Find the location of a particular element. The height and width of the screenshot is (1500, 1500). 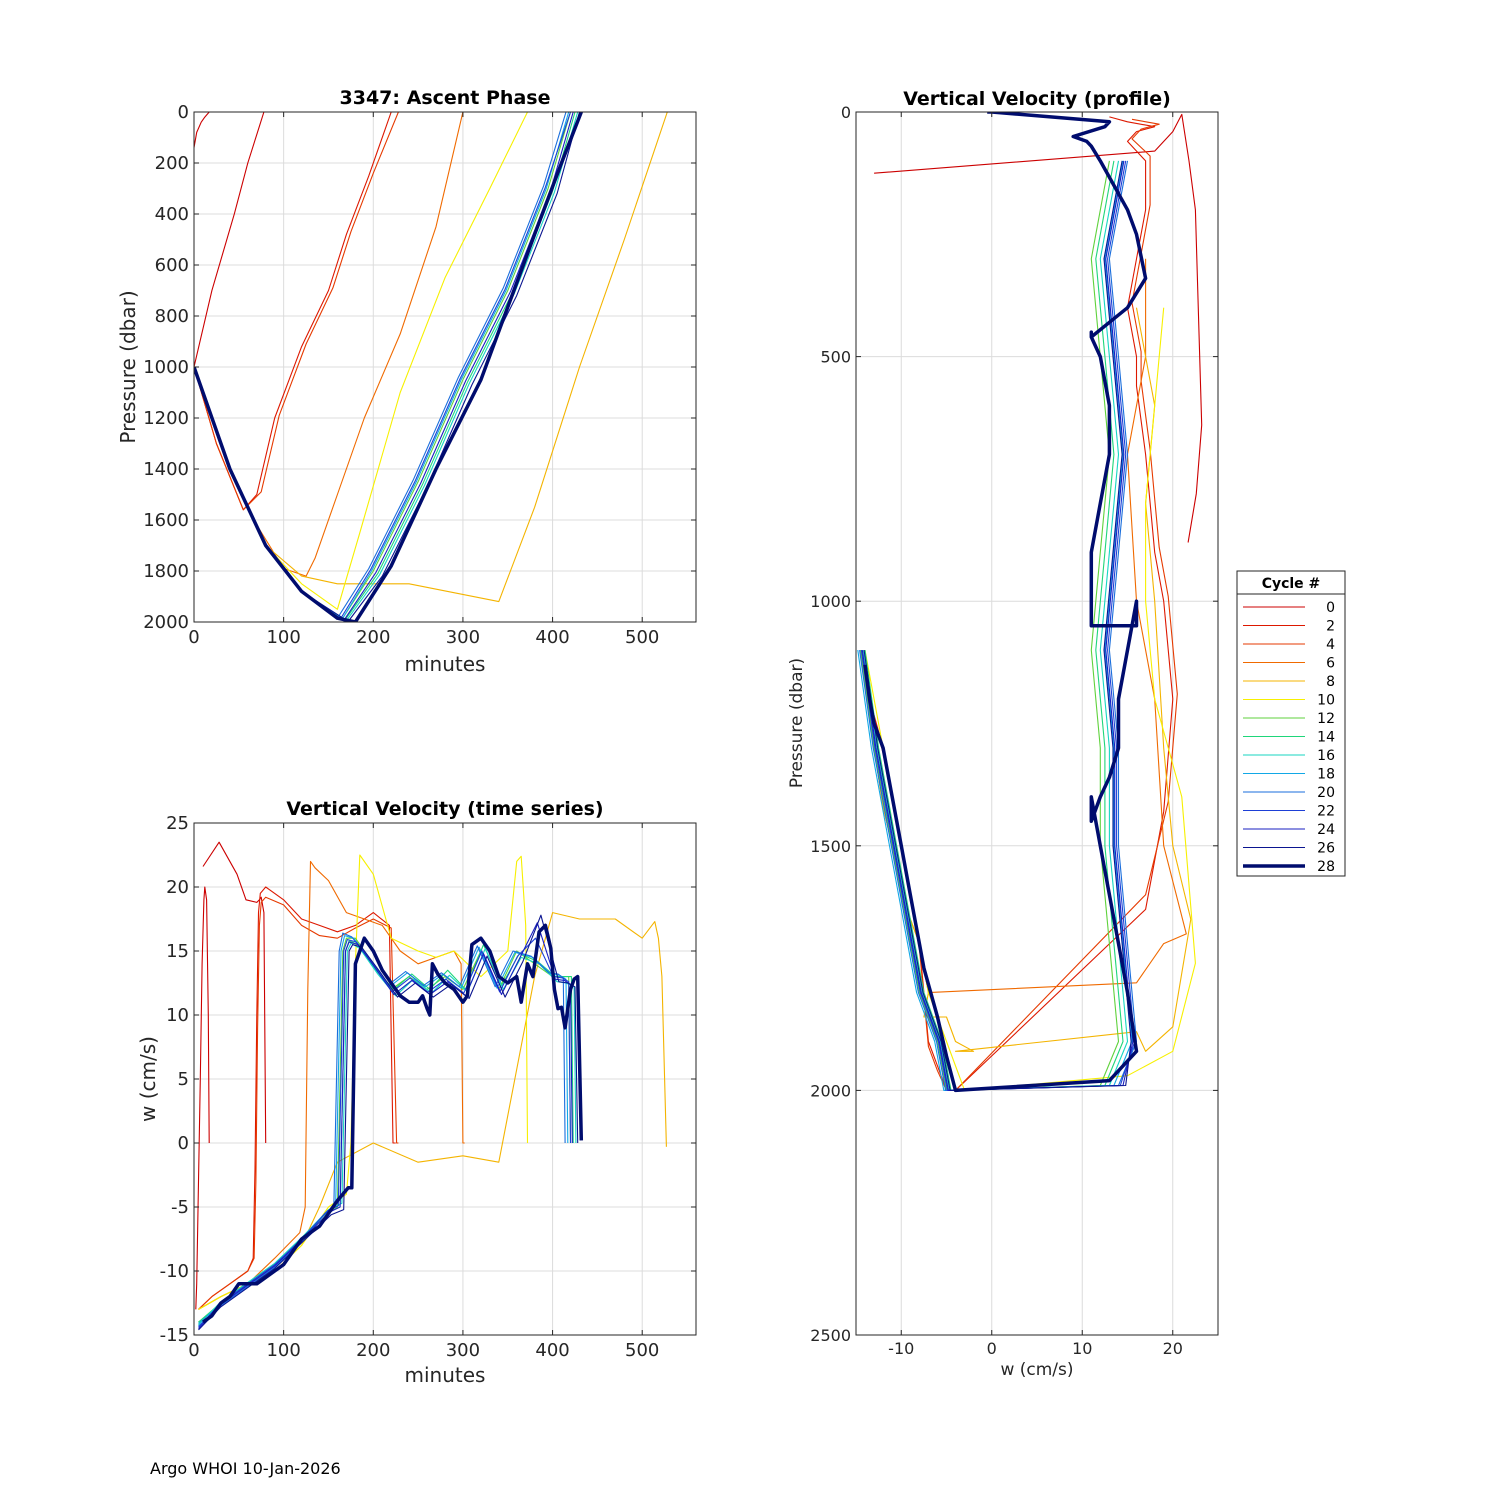

ascent-ytick-label: 400 is located at coordinates (172, 214).